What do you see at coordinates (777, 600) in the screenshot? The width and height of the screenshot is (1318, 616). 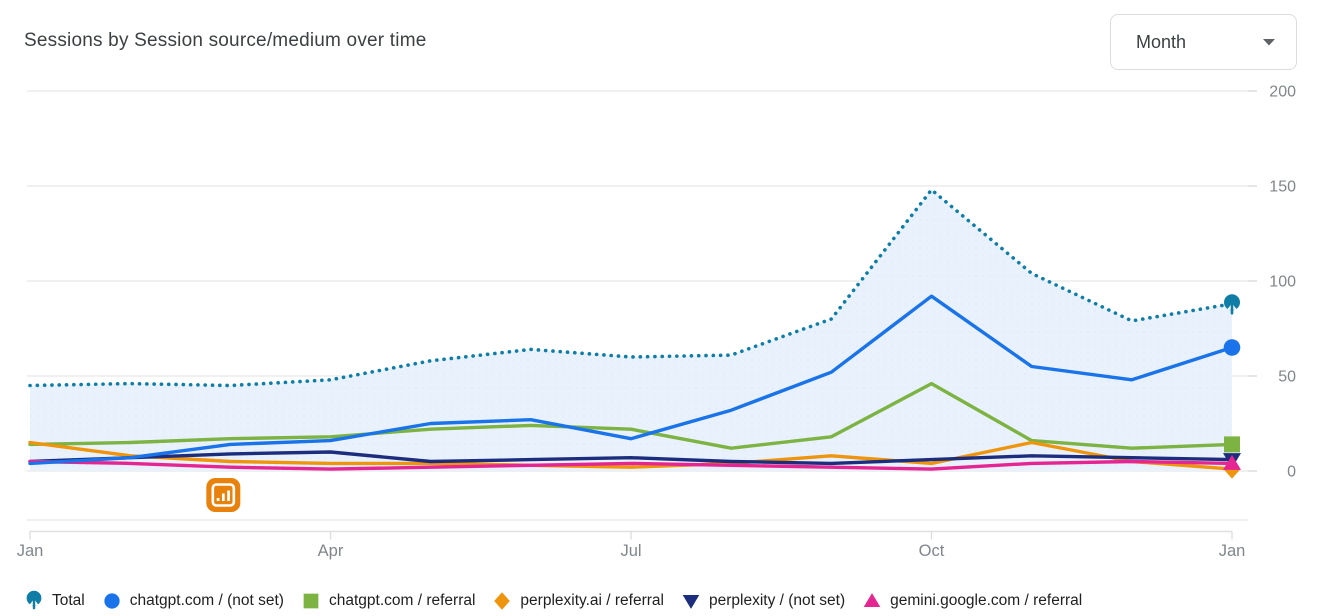 I see `legend-item-label: perplexity / (not set)` at bounding box center [777, 600].